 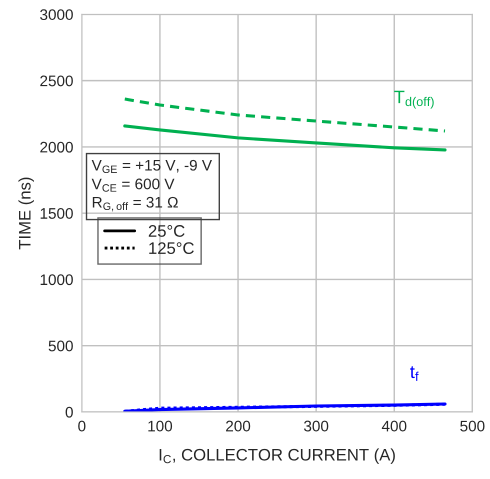 What do you see at coordinates (135, 204) in the screenshot?
I see `annotation: R$_{G,off}$ = 31 Ω` at bounding box center [135, 204].